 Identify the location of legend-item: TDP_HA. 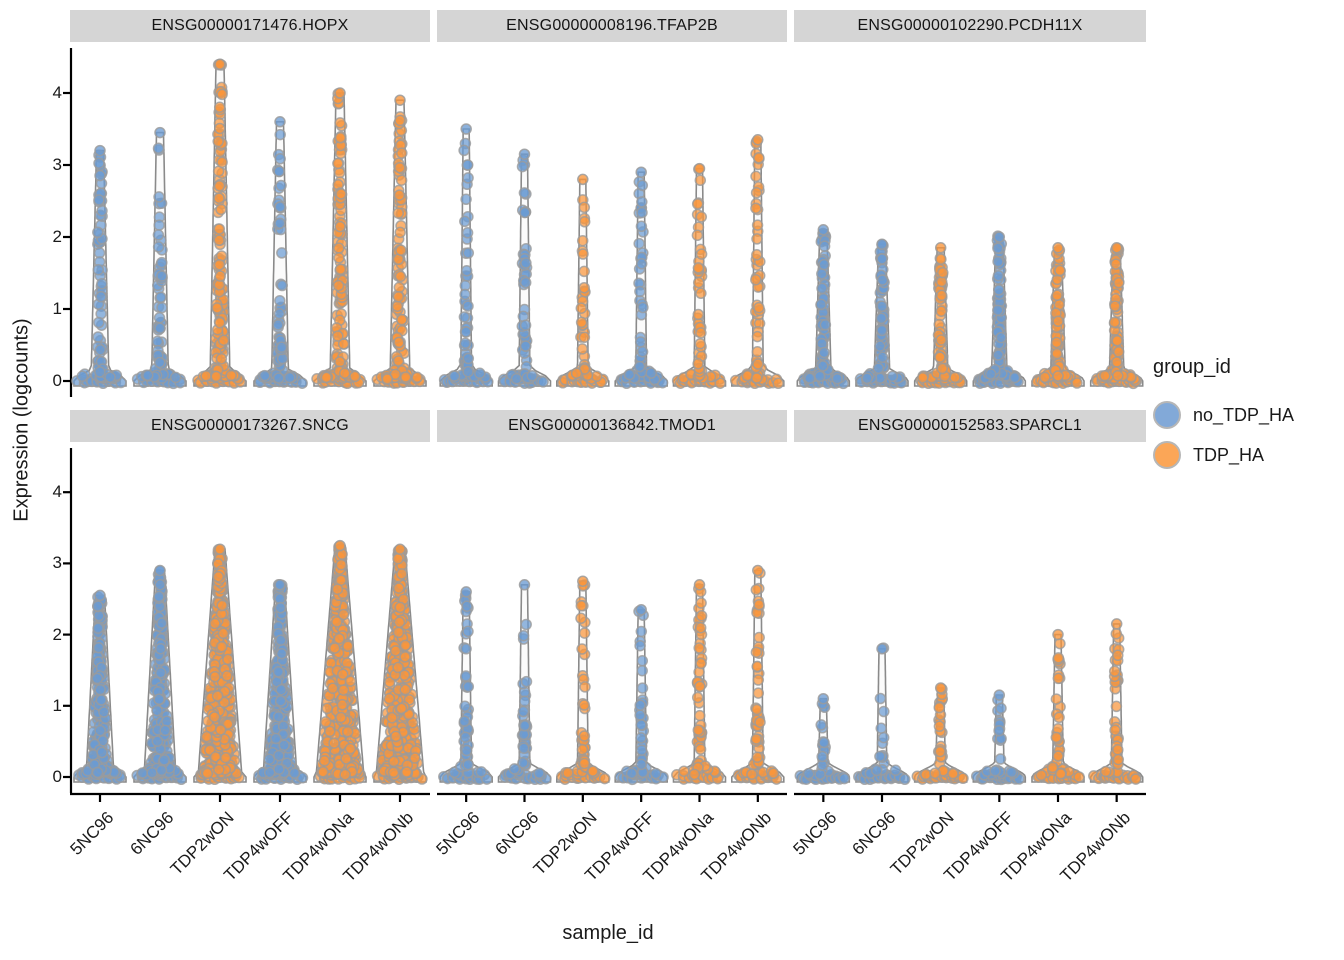
(1223, 455).